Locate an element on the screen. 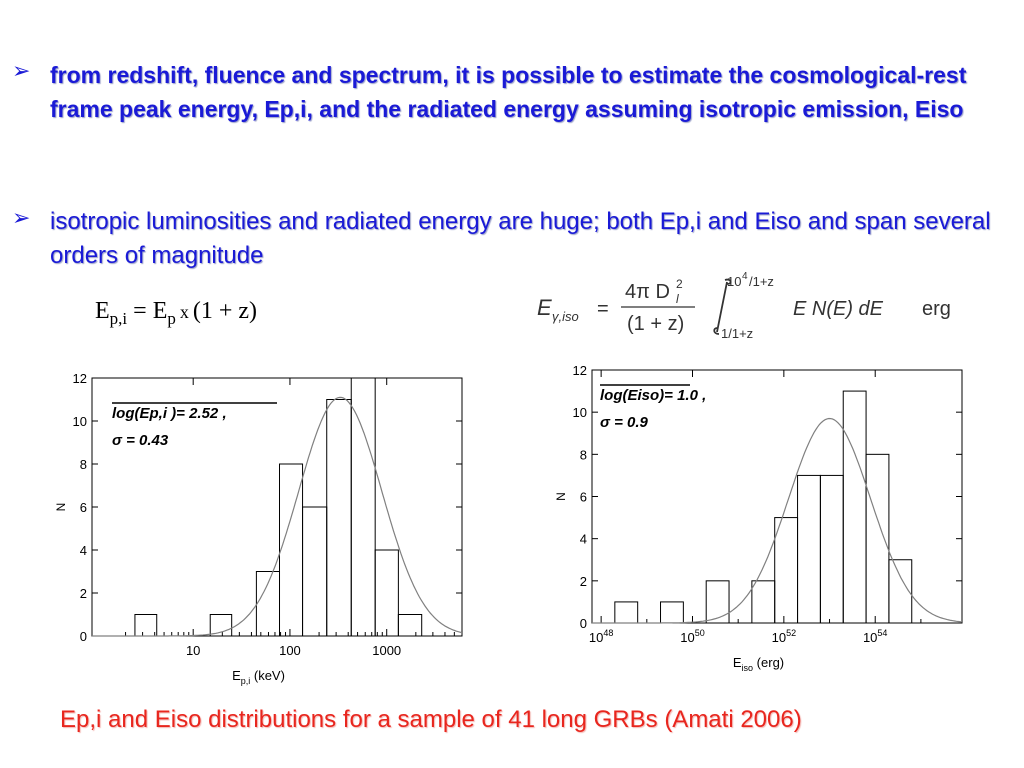 This screenshot has width=1024, height=768. formula-eiso-eq: = is located at coordinates (603, 309).